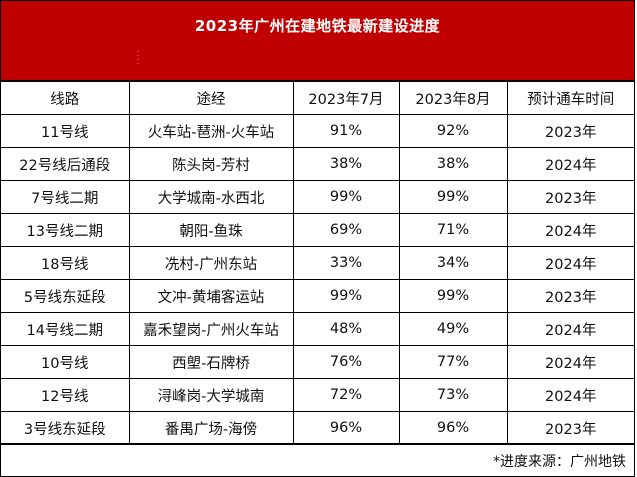  I want to click on table-row: 13号线二期 朝阳-鱼珠 69% 71% 2024年, so click(317, 230).